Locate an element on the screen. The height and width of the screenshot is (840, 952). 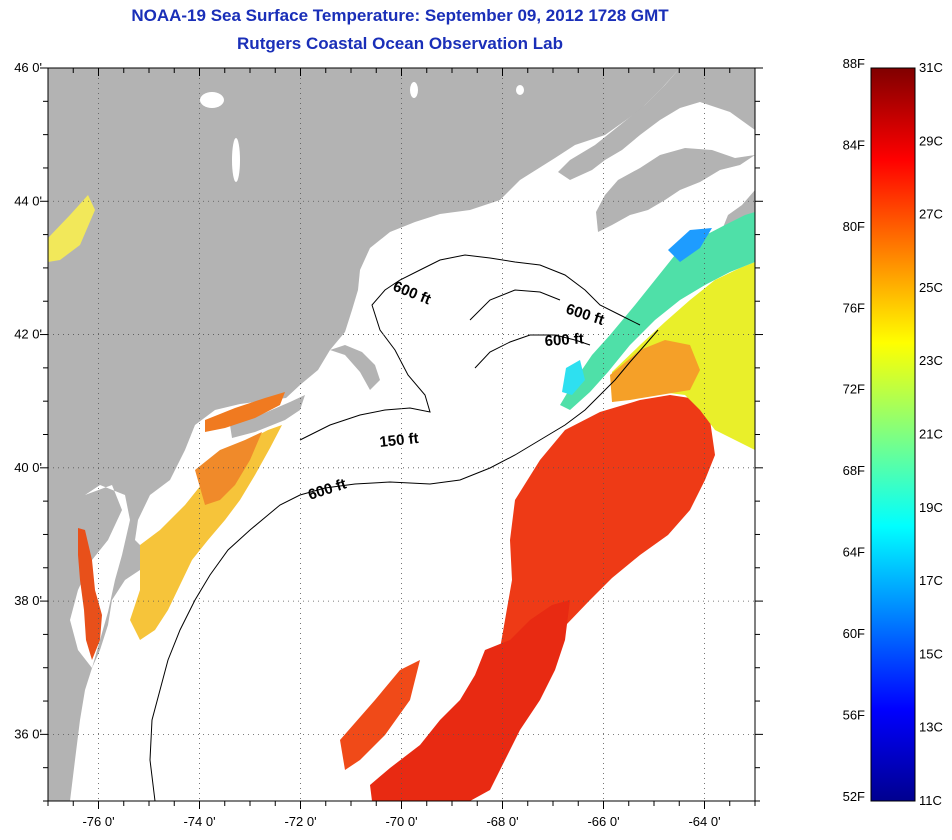
sst-chesapeake is located at coordinates (90, 594).